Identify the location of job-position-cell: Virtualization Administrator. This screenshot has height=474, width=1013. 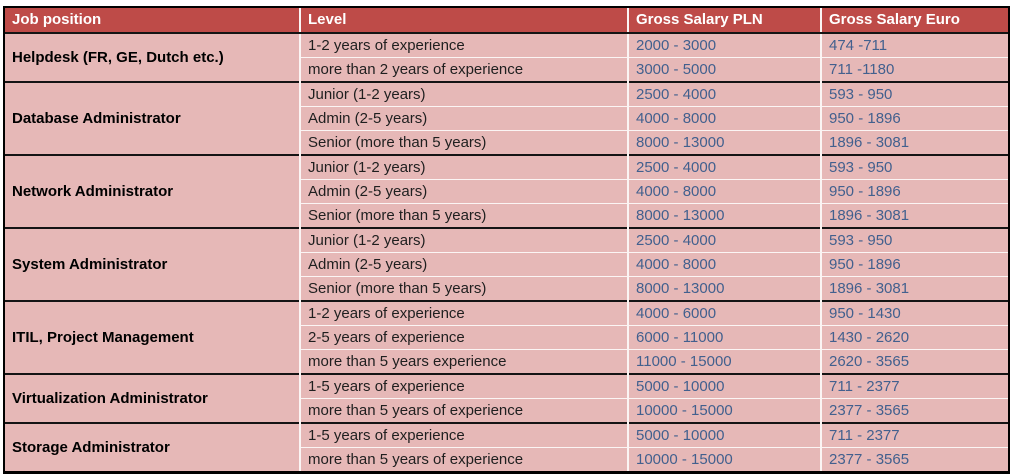
(152, 398).